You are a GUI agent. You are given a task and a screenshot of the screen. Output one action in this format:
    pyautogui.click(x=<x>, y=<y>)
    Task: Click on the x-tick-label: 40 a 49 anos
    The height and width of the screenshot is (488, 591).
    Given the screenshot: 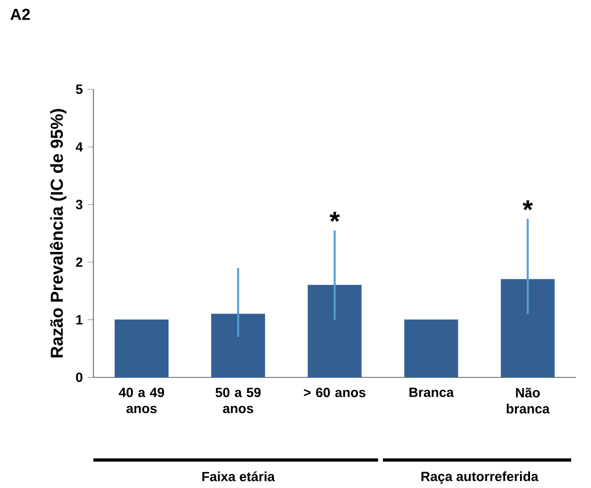 What is the action you would take?
    pyautogui.click(x=141, y=401)
    